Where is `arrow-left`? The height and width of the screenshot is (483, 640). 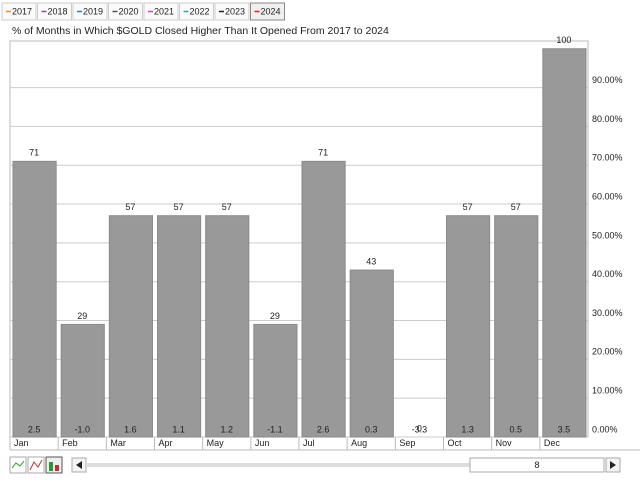 arrow-left is located at coordinates (79, 465).